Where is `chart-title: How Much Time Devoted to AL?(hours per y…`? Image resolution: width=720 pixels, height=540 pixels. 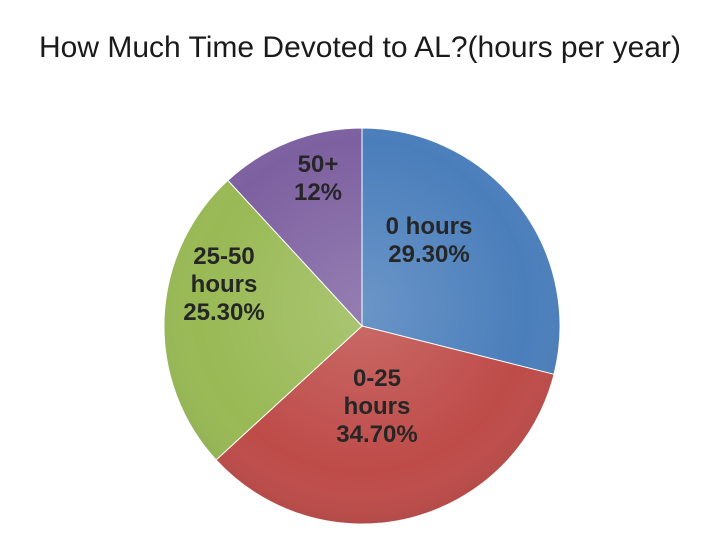
chart-title: How Much Time Devoted to AL?(hours per y… is located at coordinates (360, 47).